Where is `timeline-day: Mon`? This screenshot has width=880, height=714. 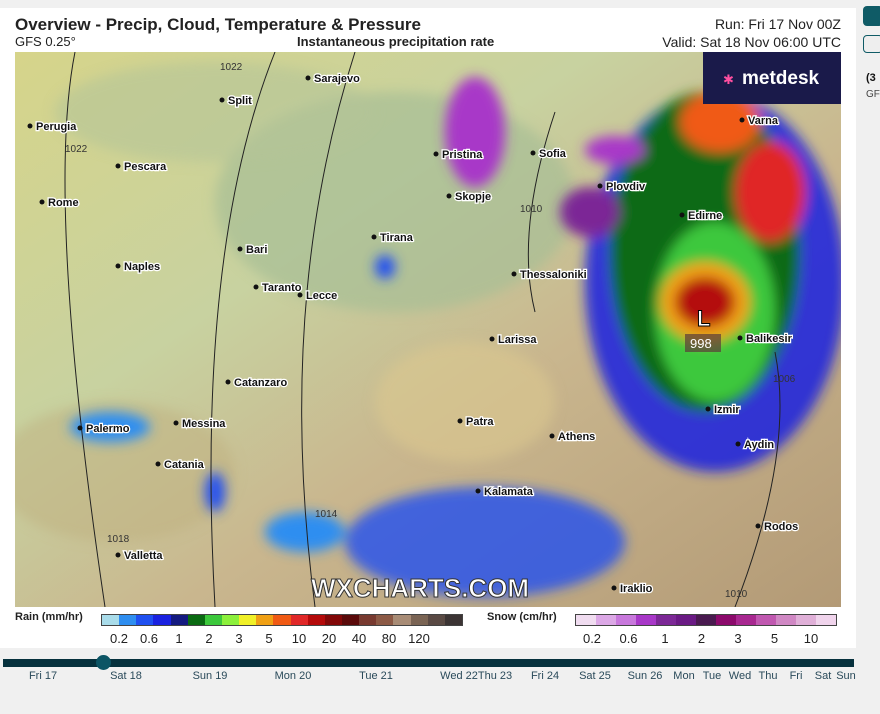
timeline-day: Mon is located at coordinates (684, 676).